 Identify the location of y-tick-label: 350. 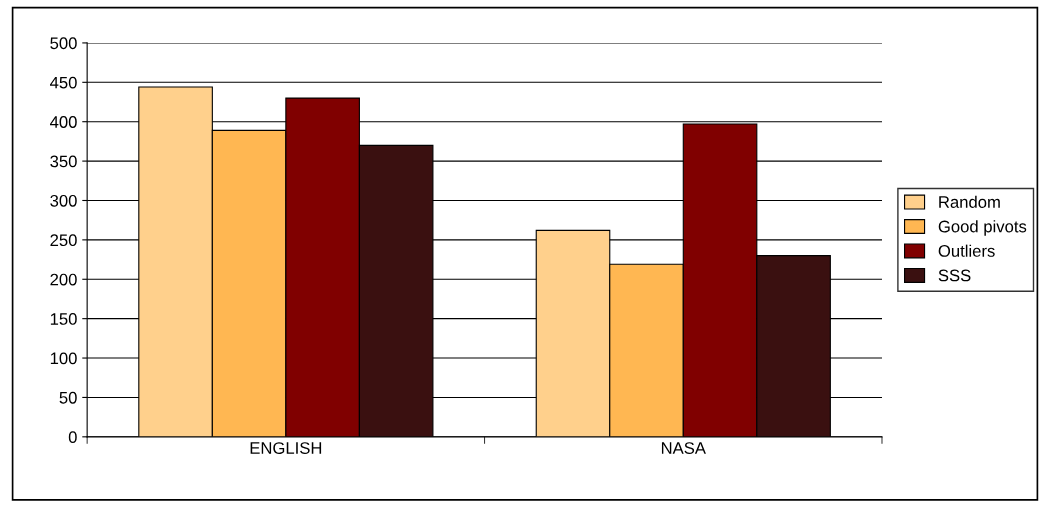
(63, 161).